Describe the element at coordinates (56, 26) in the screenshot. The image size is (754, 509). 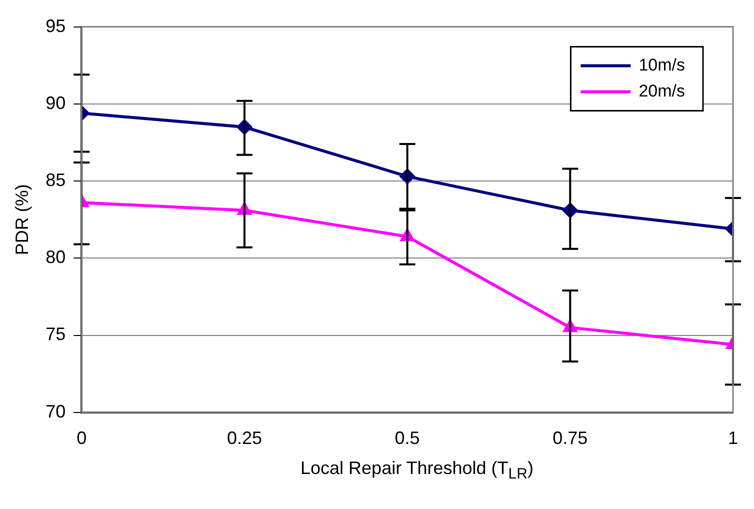
I see `y-tick-label: 95` at that location.